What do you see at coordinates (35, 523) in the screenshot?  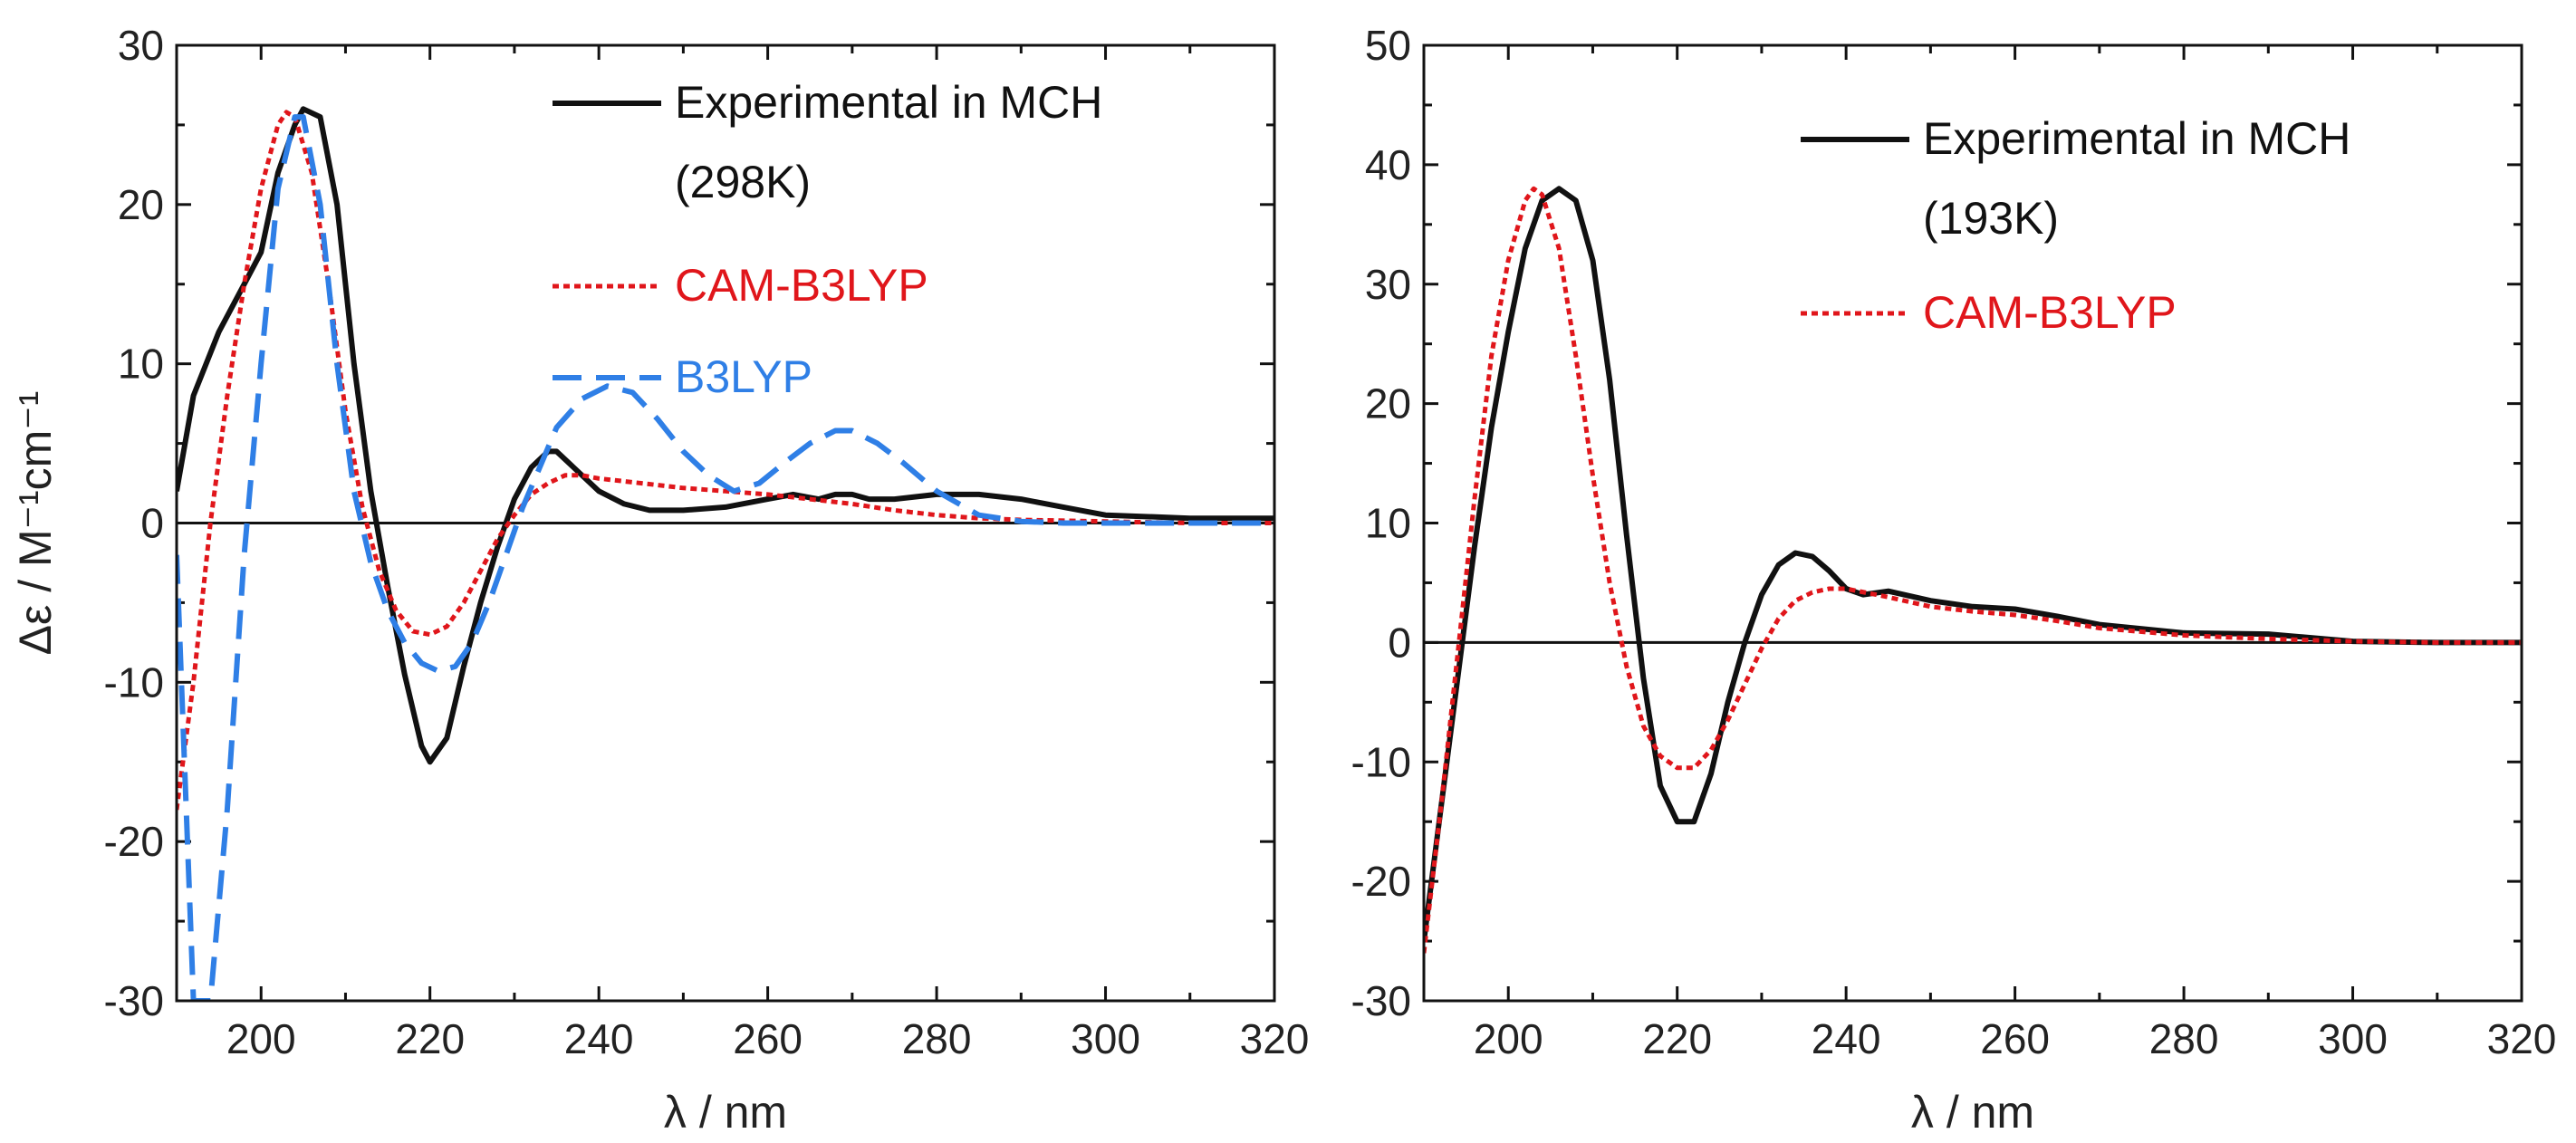 I see `y-axis-title: Δε / M⁻¹cm⁻¹` at bounding box center [35, 523].